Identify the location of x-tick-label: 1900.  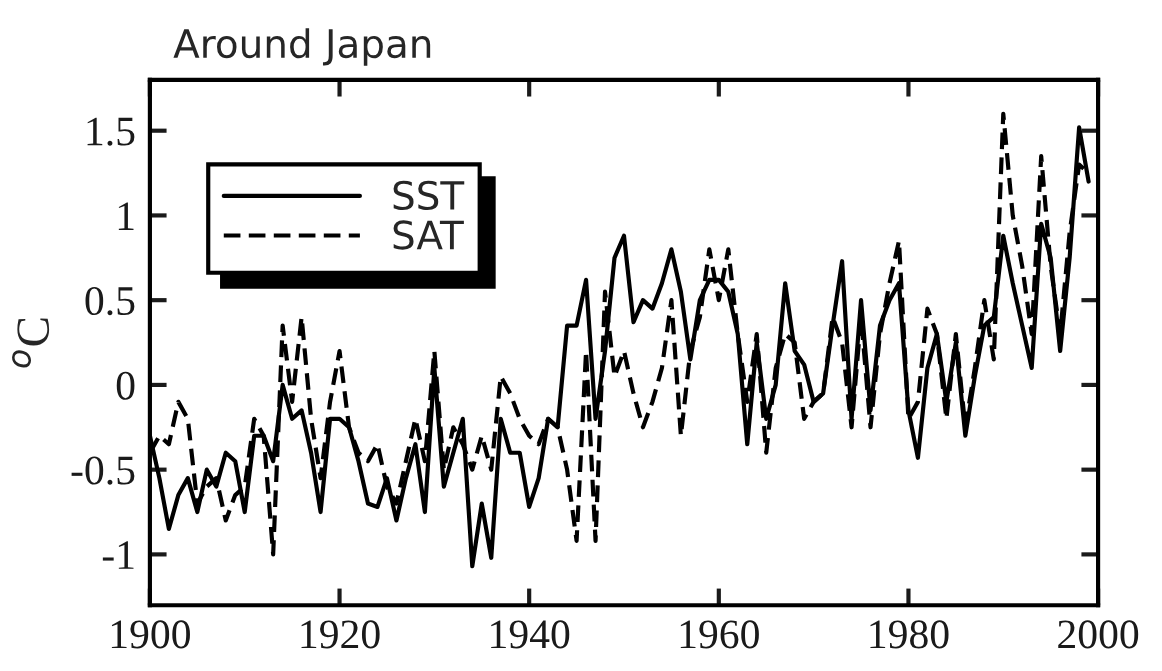
(150, 634).